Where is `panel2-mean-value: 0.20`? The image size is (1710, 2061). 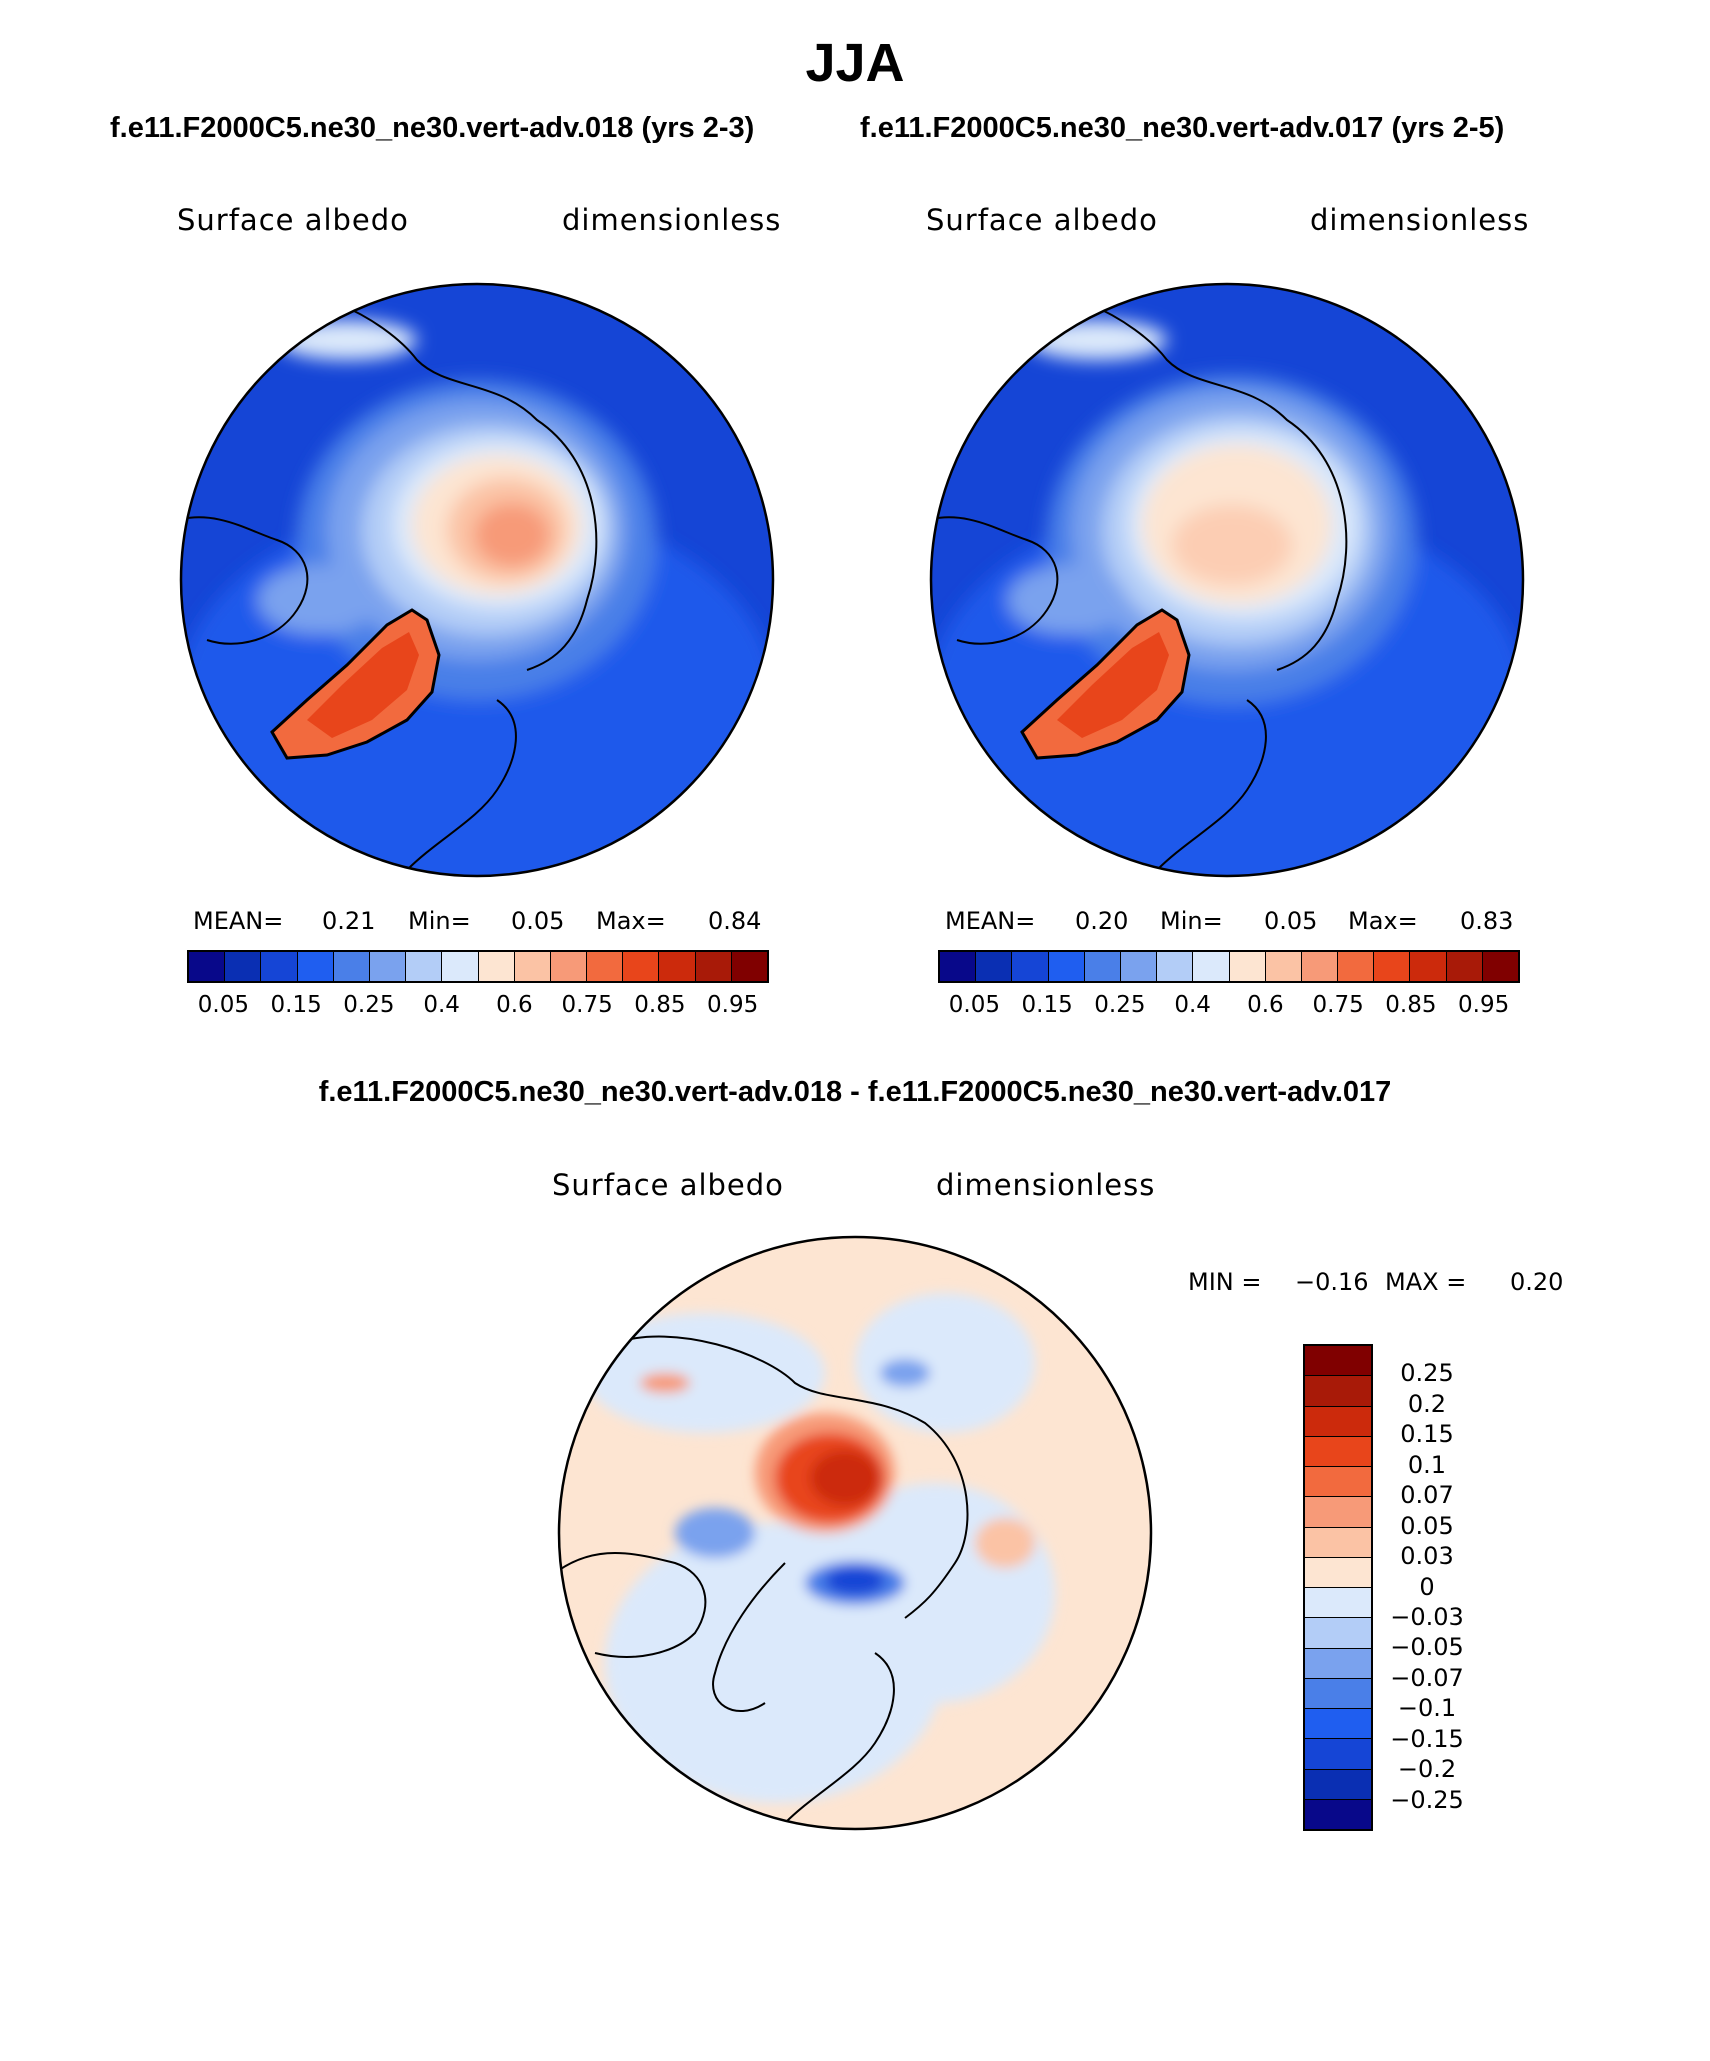
panel2-mean-value: 0.20 is located at coordinates (1102, 921).